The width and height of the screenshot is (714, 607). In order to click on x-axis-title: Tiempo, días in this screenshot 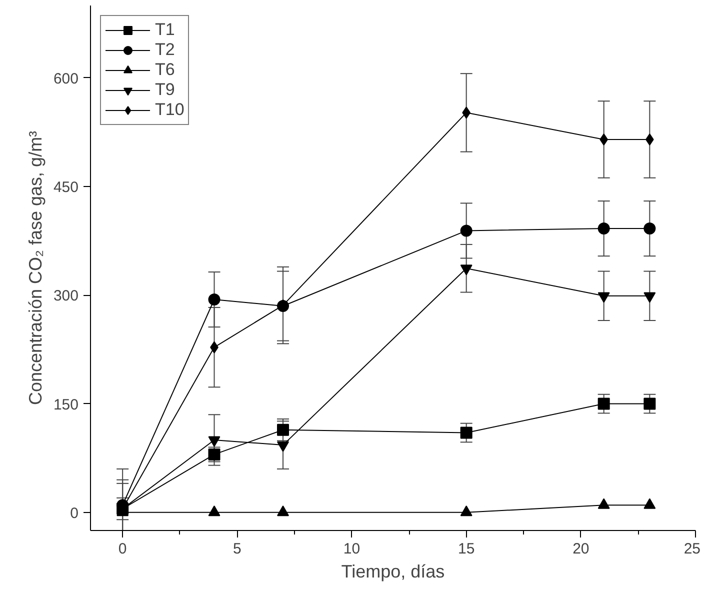, I will do `click(393, 572)`.